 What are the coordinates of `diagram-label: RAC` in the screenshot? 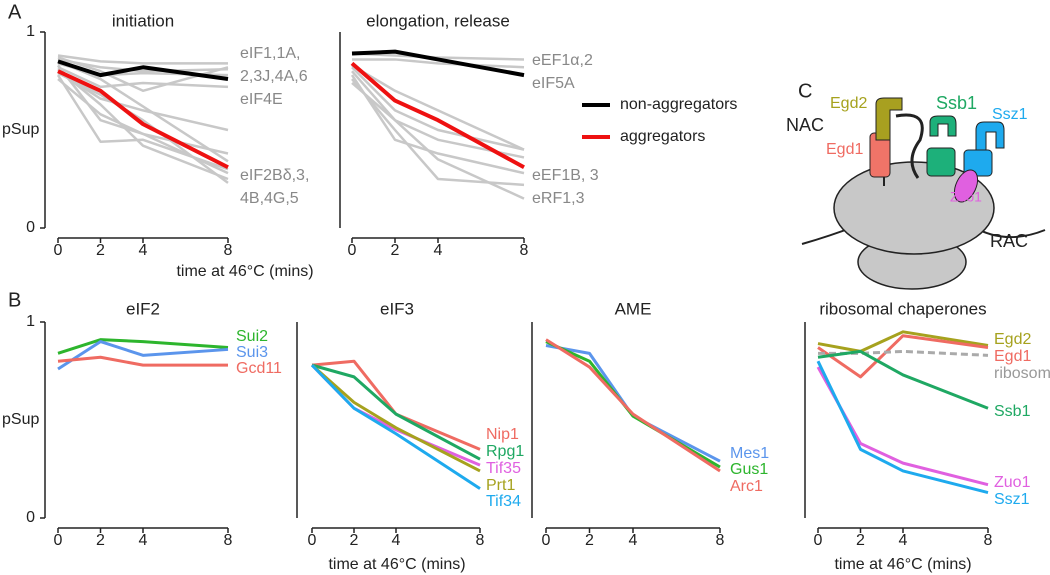 It's located at (1009, 241).